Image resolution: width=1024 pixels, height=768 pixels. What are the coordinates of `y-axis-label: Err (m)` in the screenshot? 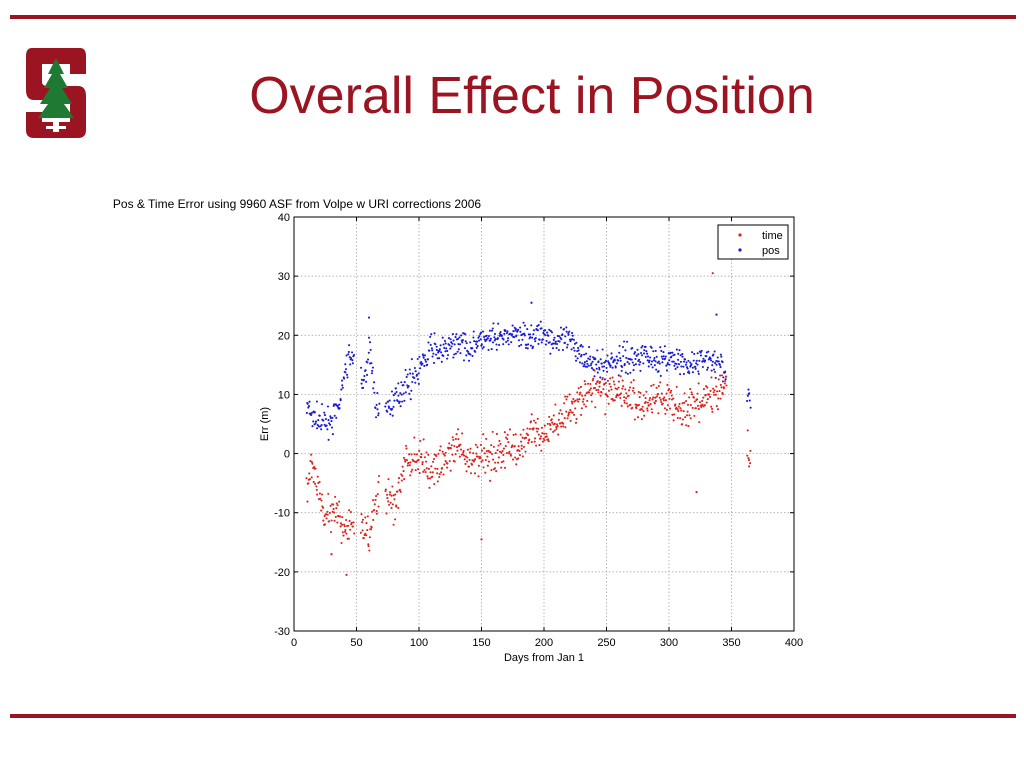 It's located at (265, 424).